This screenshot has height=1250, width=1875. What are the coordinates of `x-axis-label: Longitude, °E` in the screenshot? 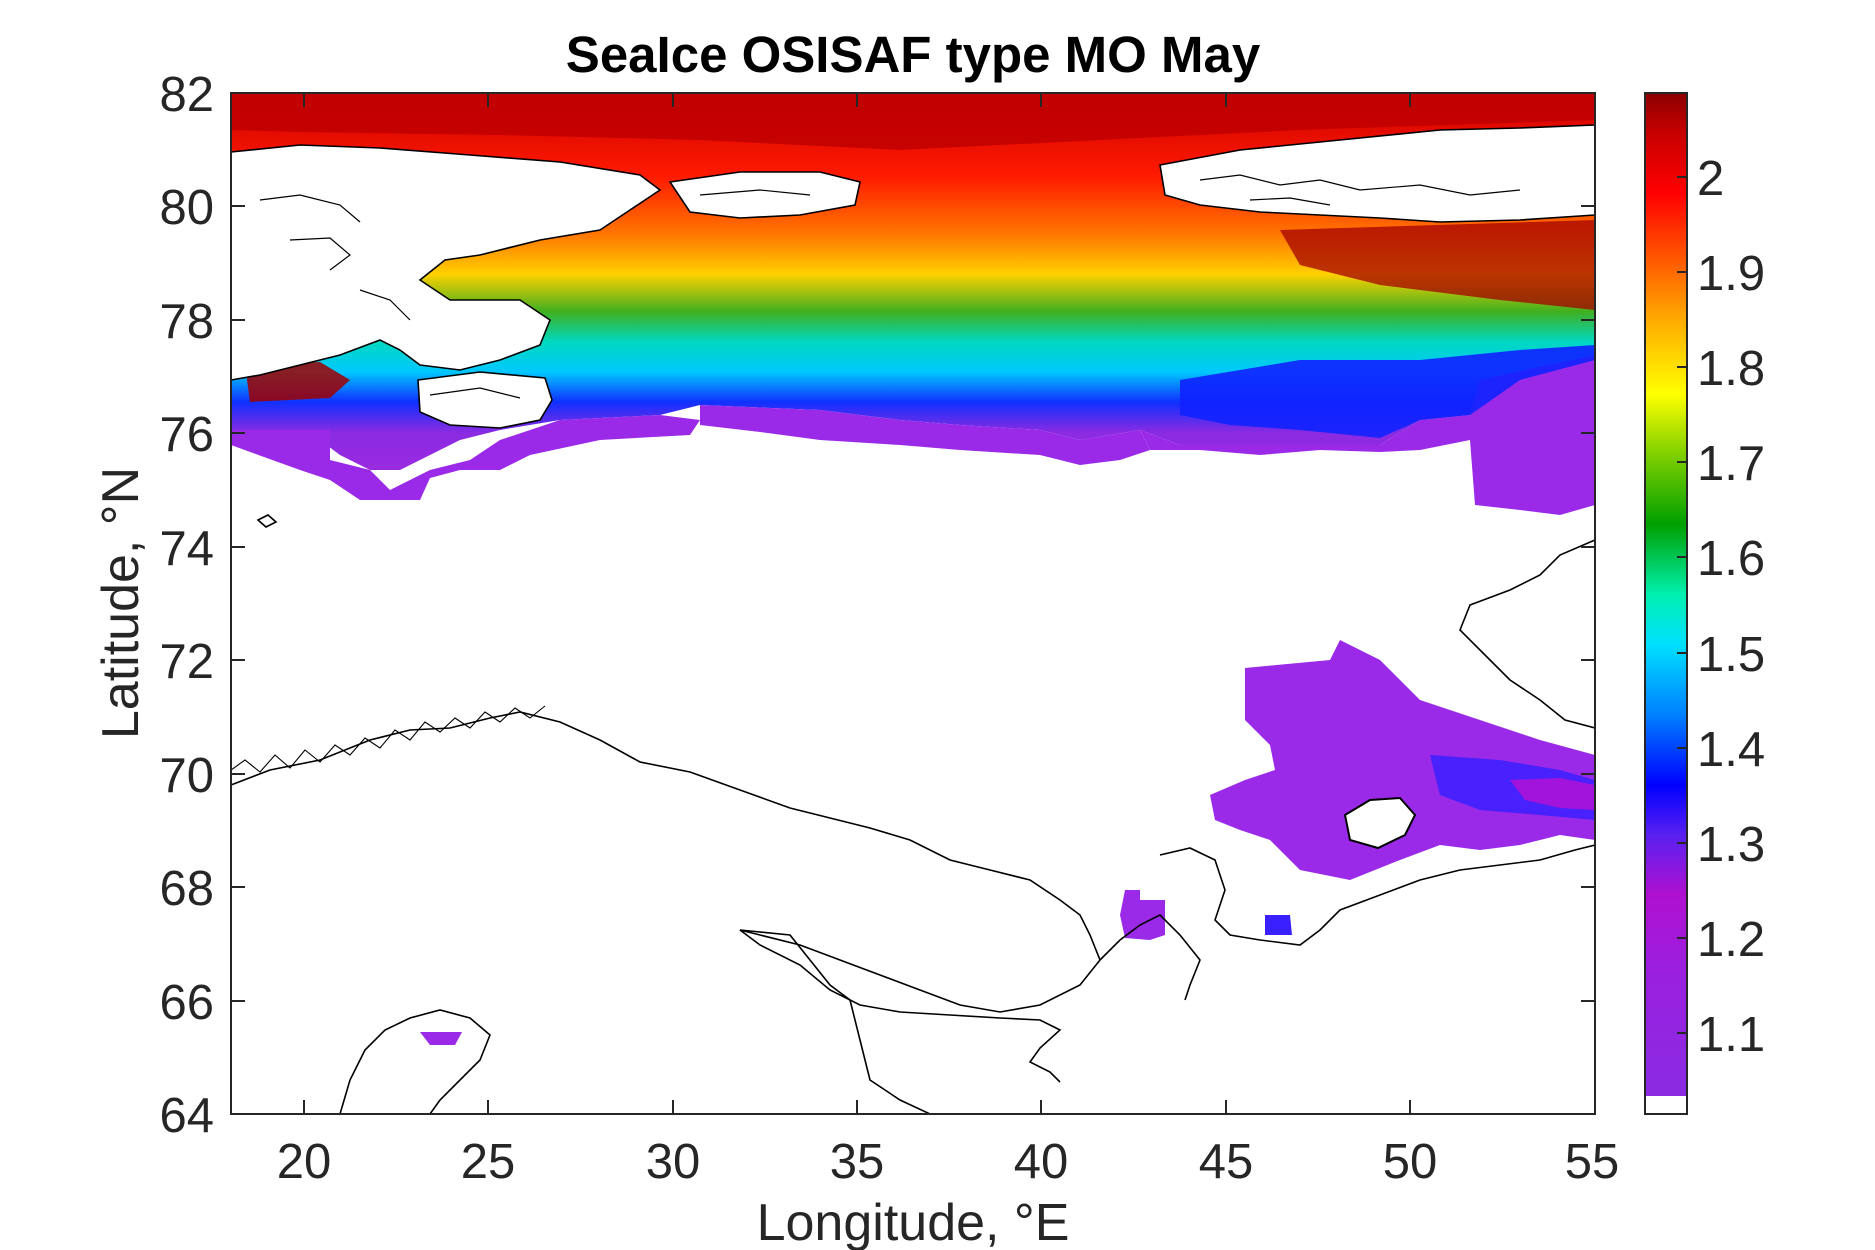 It's located at (913, 1222).